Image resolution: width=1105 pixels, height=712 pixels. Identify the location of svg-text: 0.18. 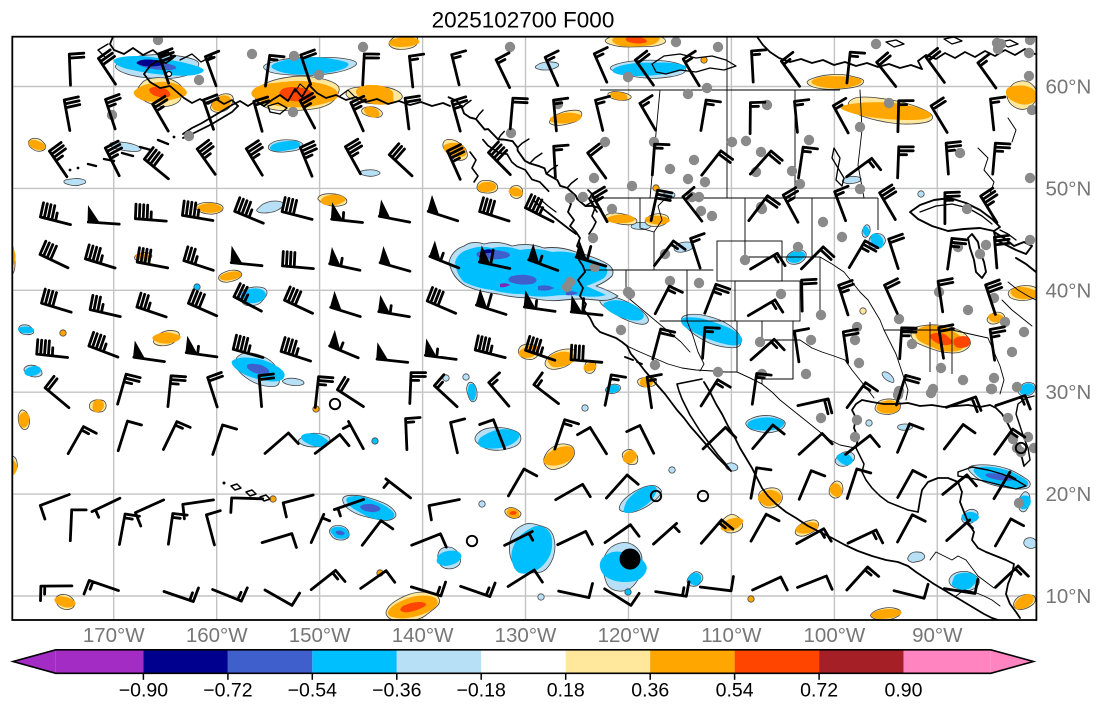
(566, 691).